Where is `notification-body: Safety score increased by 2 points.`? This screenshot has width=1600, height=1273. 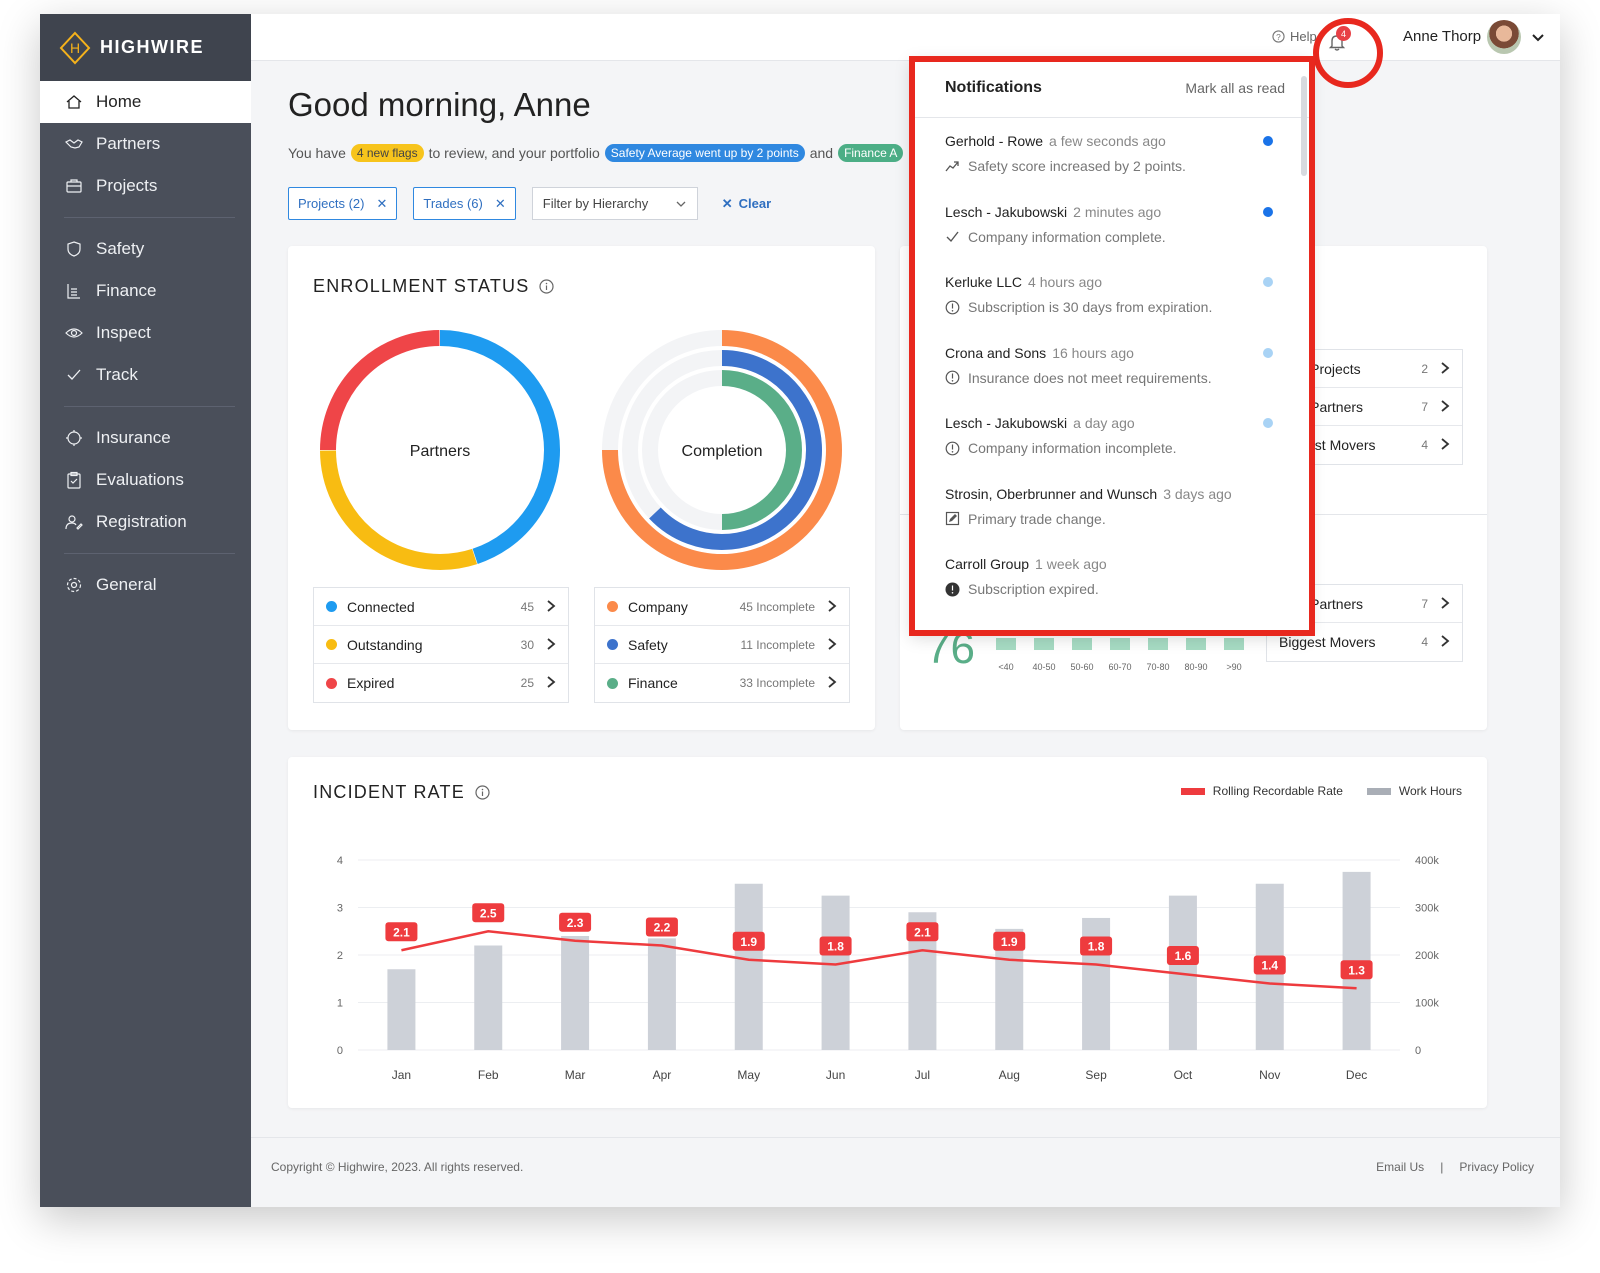 notification-body: Safety score increased by 2 points. is located at coordinates (1112, 166).